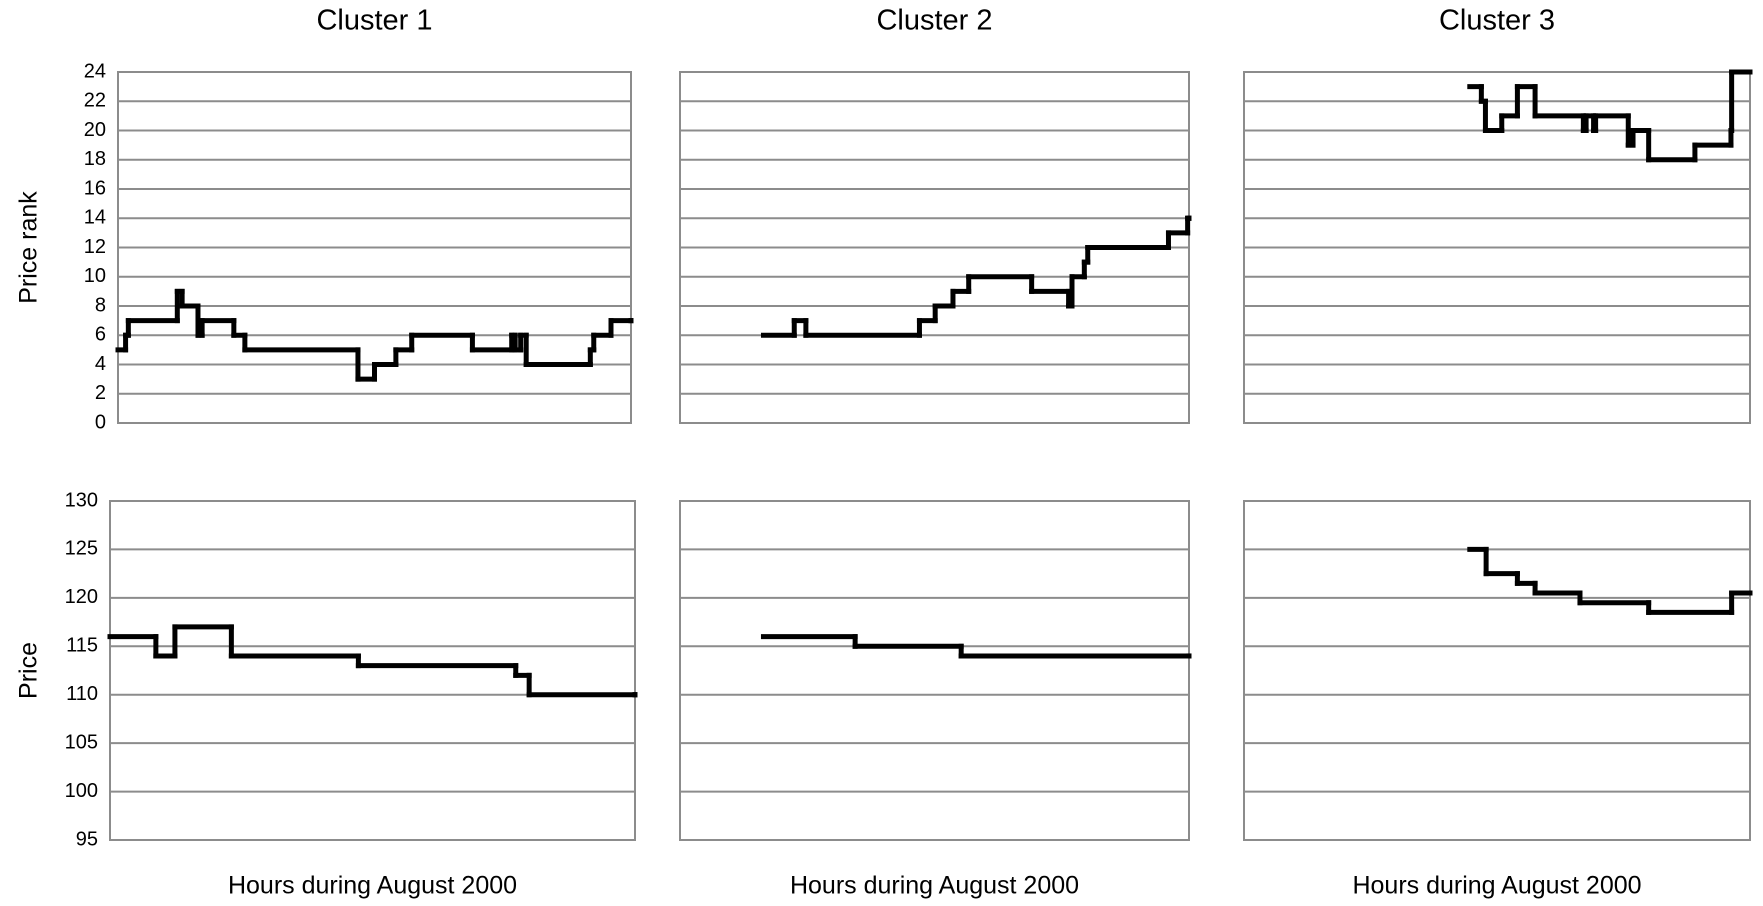  What do you see at coordinates (87, 839) in the screenshot?
I see `y-tick-label: 95` at bounding box center [87, 839].